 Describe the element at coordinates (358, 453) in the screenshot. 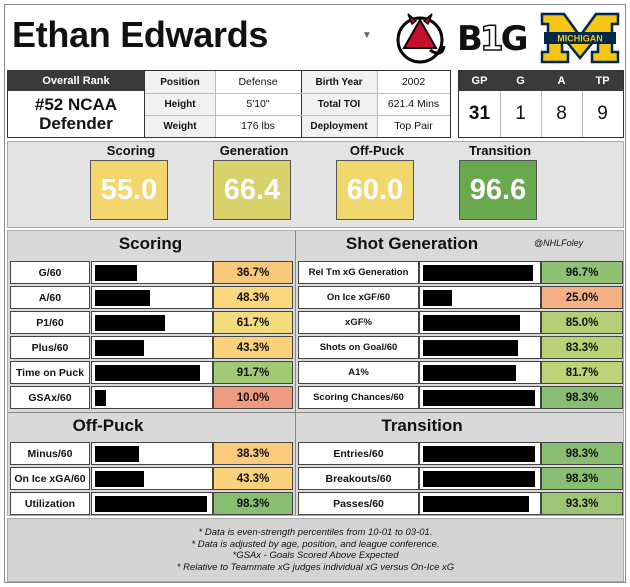

I see `metric-label: Entries/60` at that location.